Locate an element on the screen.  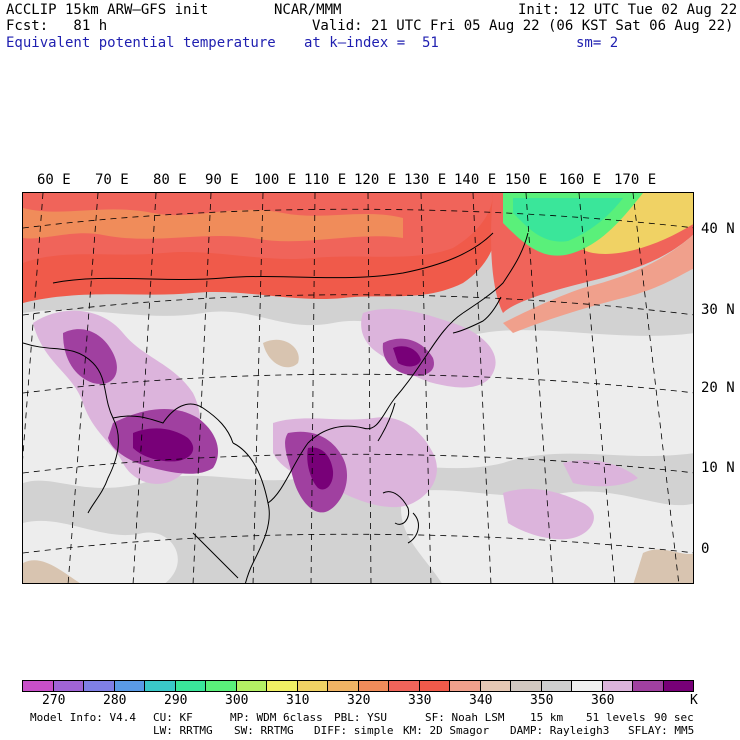
lat-label-40n: 40 N is located at coordinates (718, 229).